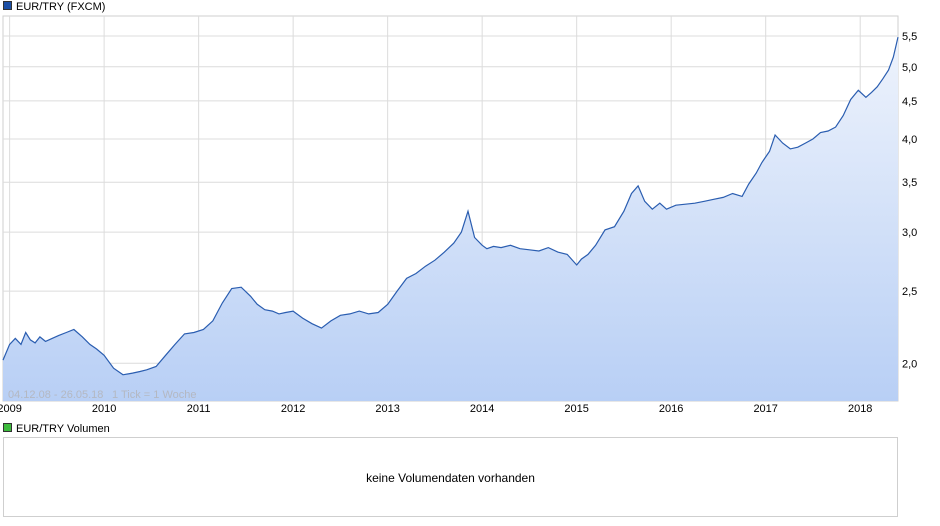 This screenshot has width=940, height=526. What do you see at coordinates (482, 409) in the screenshot?
I see `x-tick-label: 2014` at bounding box center [482, 409].